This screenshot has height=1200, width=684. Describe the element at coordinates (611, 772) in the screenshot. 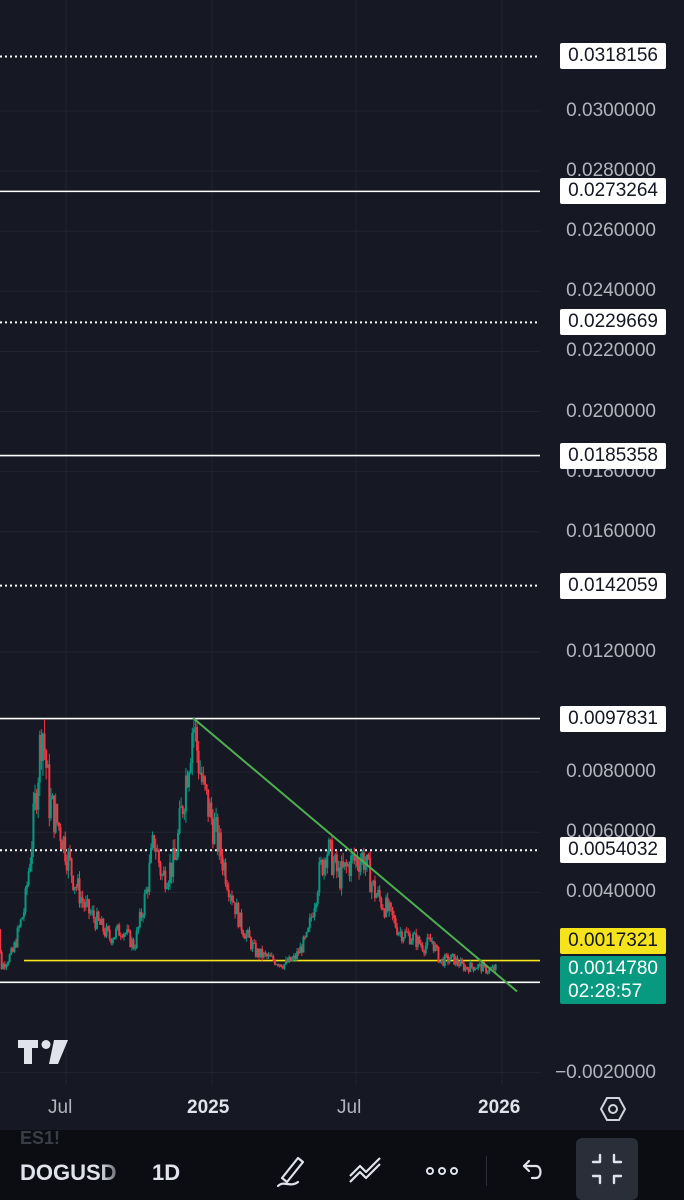

I see `price-axis-label: 0.0080000` at that location.